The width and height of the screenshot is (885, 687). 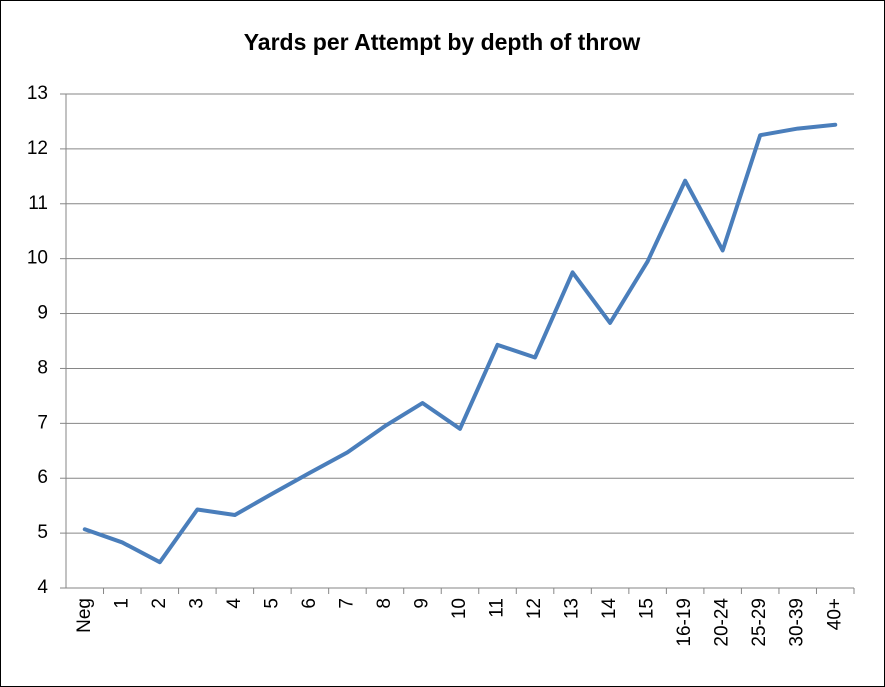 I want to click on chart-title: Yards per Attempt by depth of throw, so click(x=442, y=42).